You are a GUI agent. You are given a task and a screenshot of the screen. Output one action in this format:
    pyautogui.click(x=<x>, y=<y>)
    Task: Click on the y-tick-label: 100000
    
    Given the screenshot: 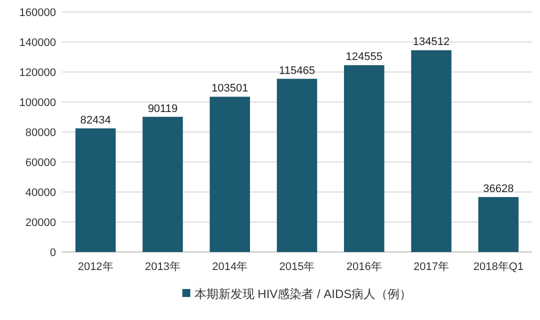 What is the action you would take?
    pyautogui.click(x=37, y=103)
    